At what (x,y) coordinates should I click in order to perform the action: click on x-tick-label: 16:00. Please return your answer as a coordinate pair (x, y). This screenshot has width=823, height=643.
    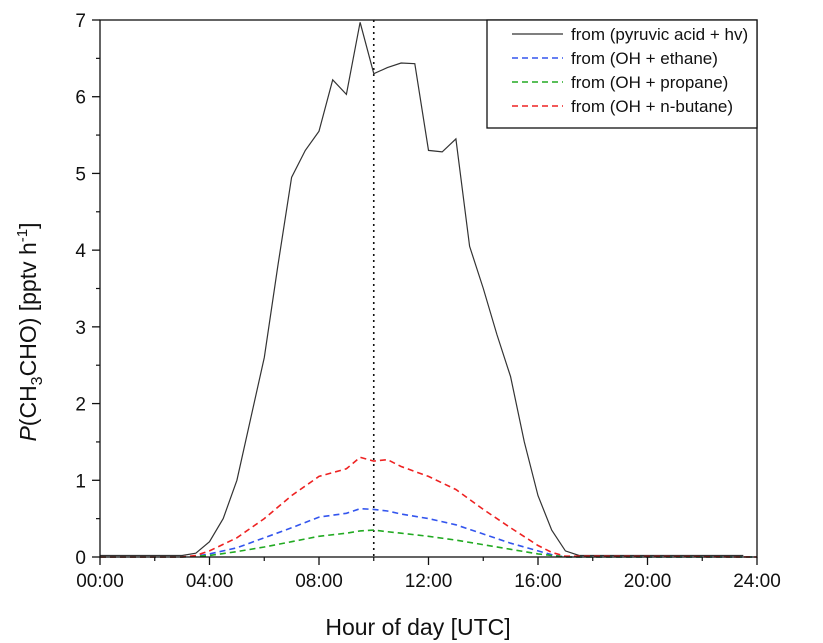
    Looking at the image, I should click on (538, 581).